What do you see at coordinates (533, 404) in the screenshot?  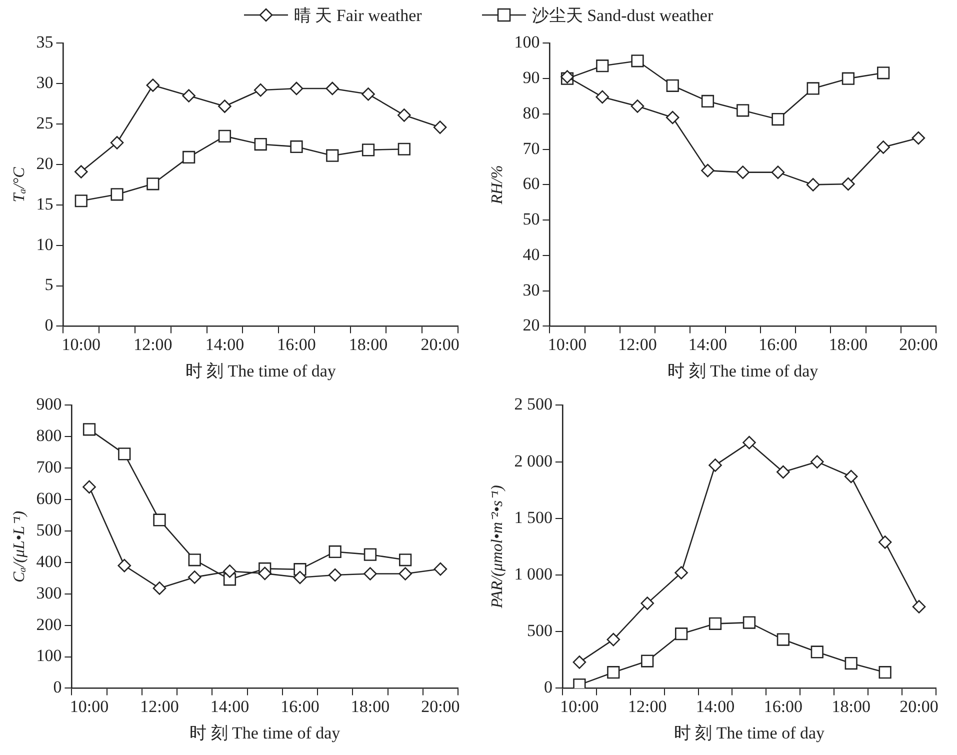 I see `y-tick-label: 2 500` at bounding box center [533, 404].